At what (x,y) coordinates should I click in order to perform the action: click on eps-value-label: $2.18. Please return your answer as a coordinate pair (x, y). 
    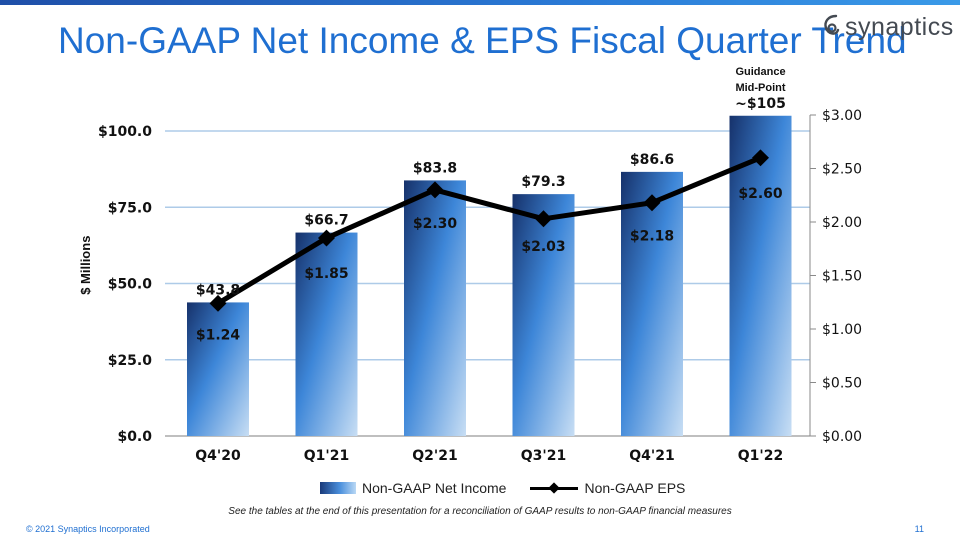
    Looking at the image, I should click on (652, 237).